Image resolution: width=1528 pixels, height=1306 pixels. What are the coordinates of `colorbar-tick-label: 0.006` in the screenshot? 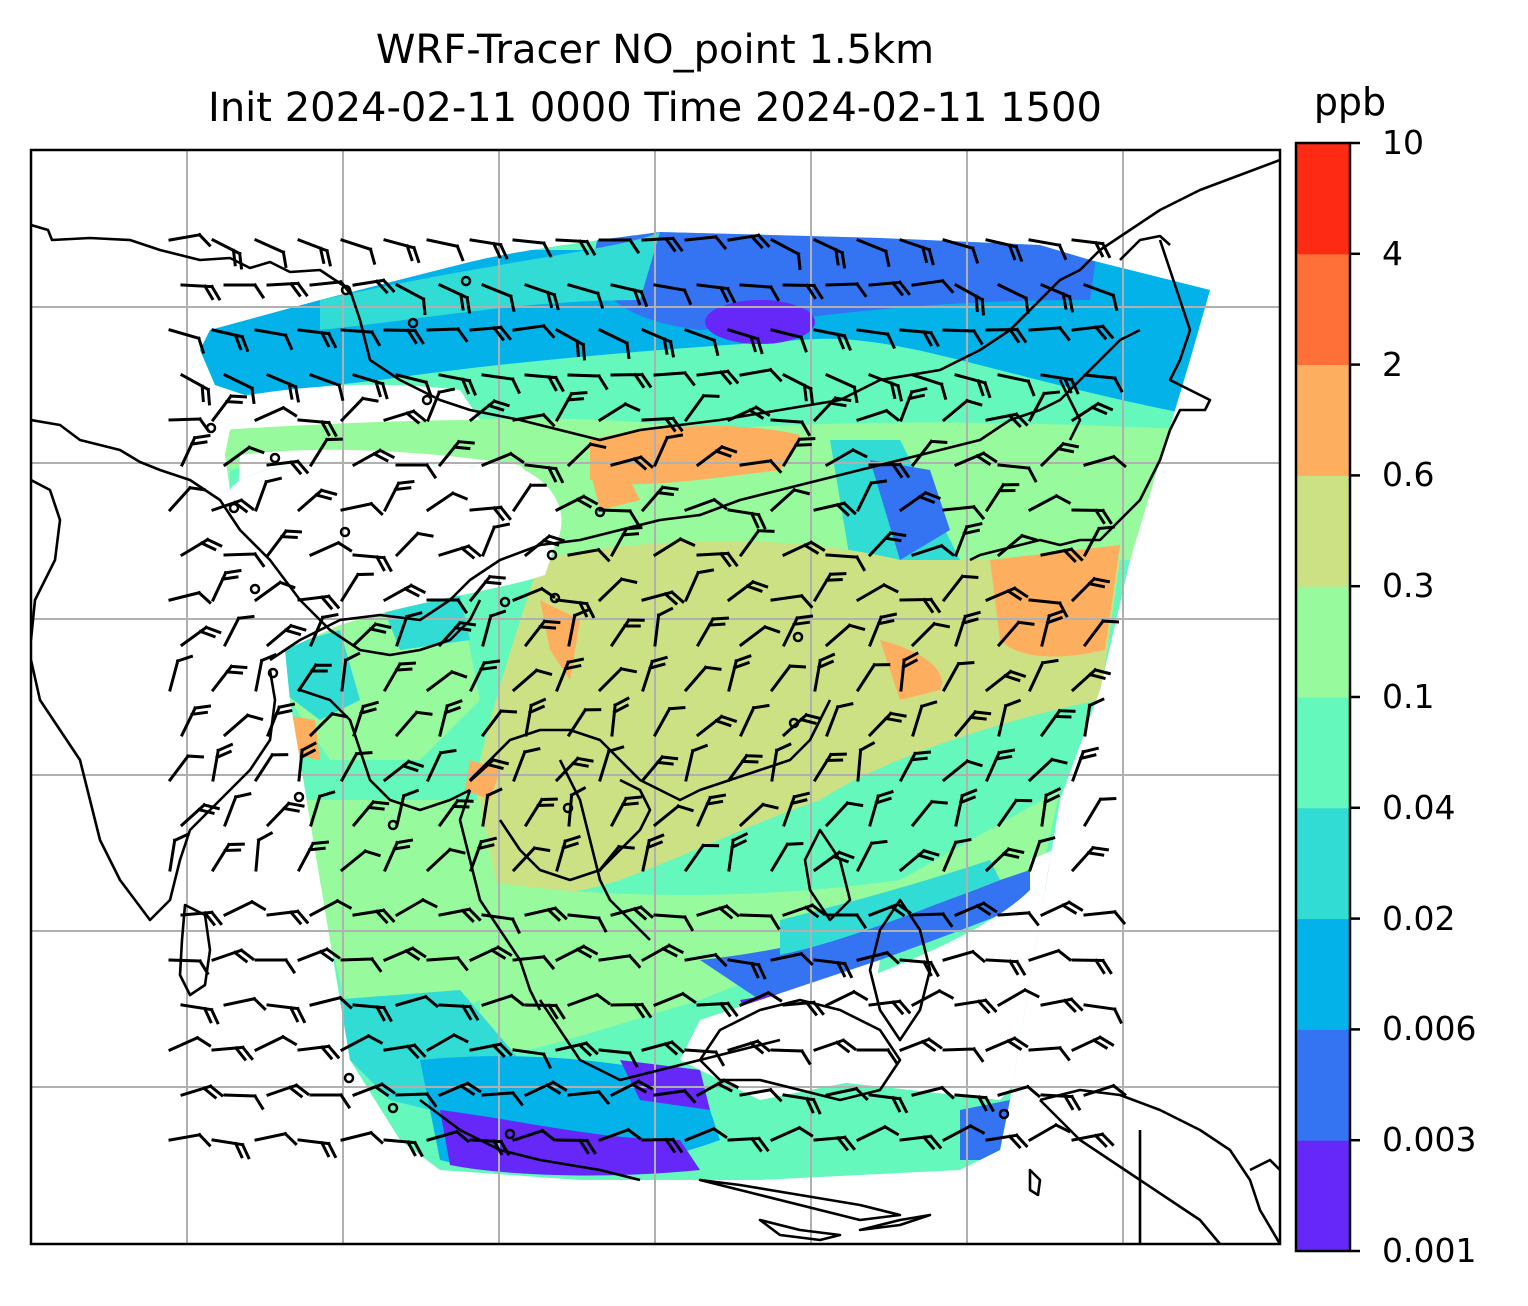 It's located at (1429, 1029).